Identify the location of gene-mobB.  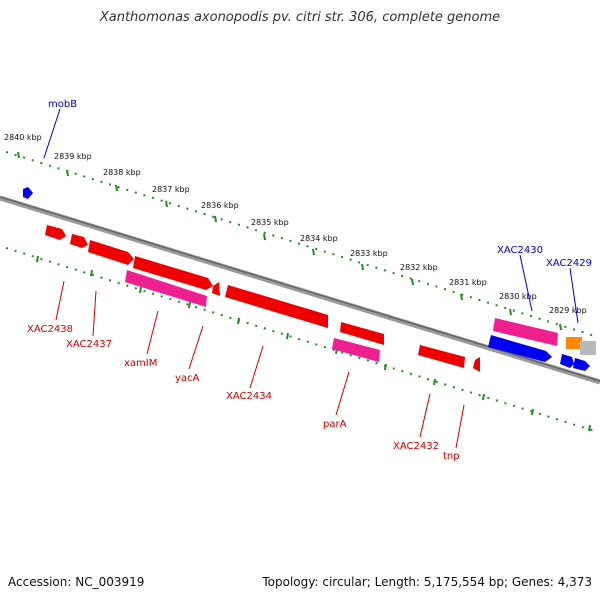
(28, 193).